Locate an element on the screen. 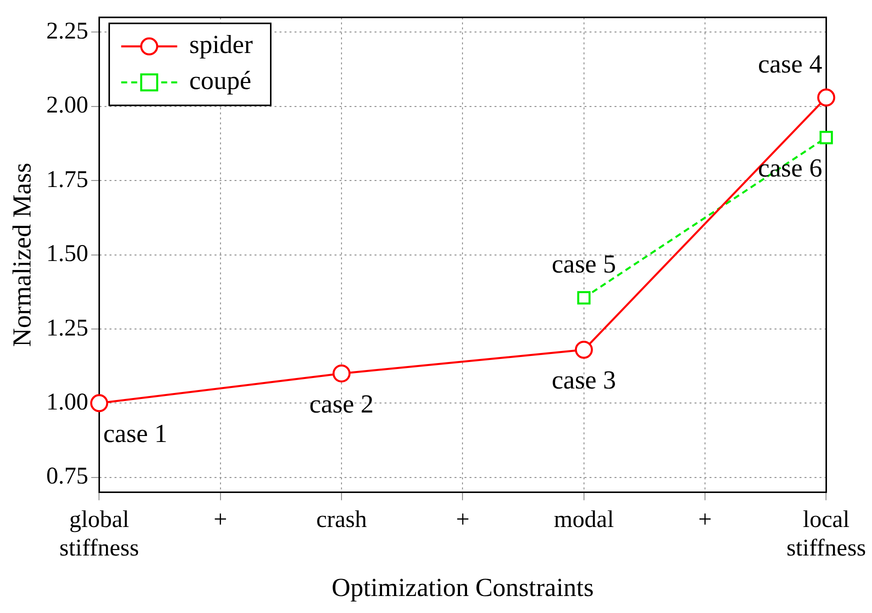 The width and height of the screenshot is (872, 613). x-tick-label: modal is located at coordinates (584, 519).